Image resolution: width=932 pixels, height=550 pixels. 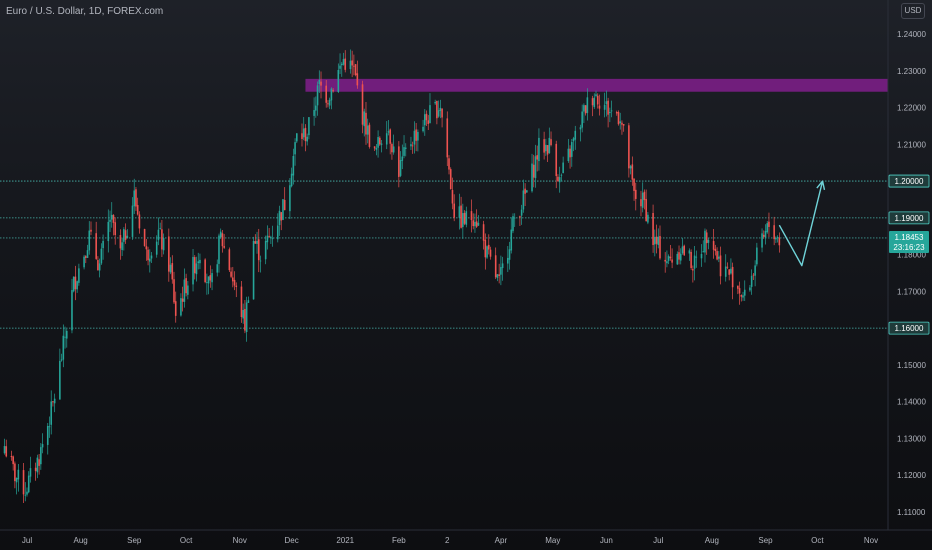 I want to click on level-badge-box, so click(x=909, y=181).